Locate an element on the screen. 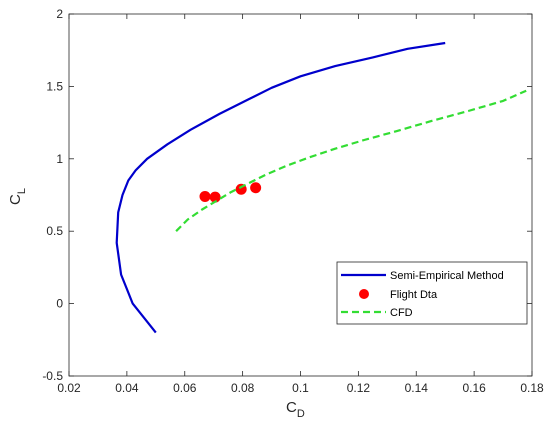 The height and width of the screenshot is (432, 550). y-axis-label-main: C is located at coordinates (15, 199).